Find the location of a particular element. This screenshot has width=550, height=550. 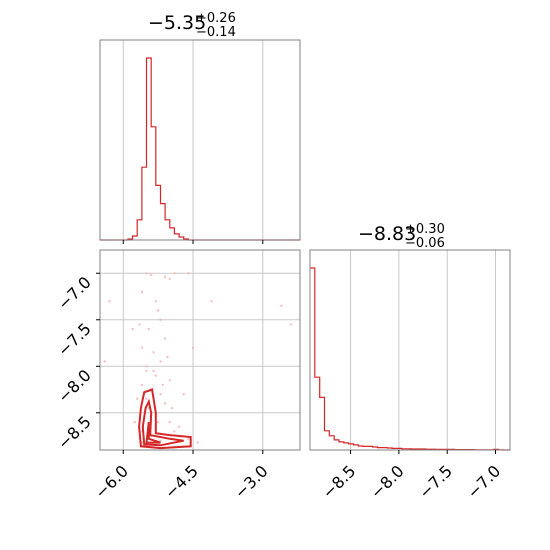

panel-title-plus: +0.30 is located at coordinates (425, 229).